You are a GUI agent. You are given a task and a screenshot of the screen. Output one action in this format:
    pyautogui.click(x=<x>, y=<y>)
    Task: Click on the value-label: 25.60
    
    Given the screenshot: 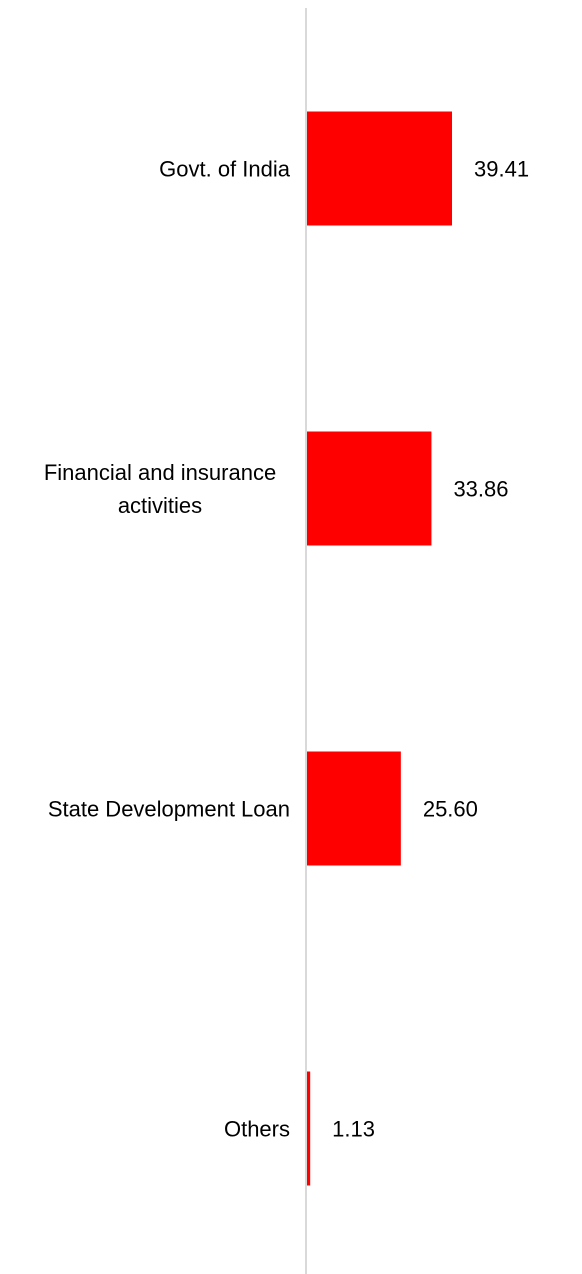 What is the action you would take?
    pyautogui.click(x=450, y=809)
    